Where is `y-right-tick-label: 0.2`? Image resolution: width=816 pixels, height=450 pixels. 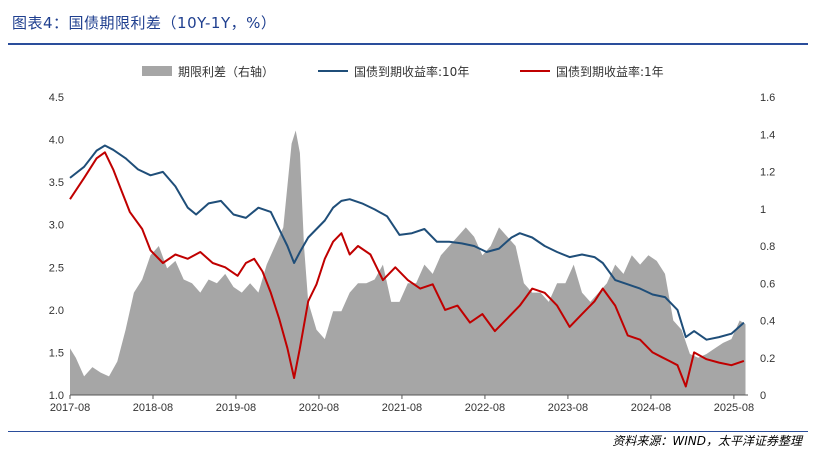 y-right-tick-label: 0.2 is located at coordinates (767, 359).